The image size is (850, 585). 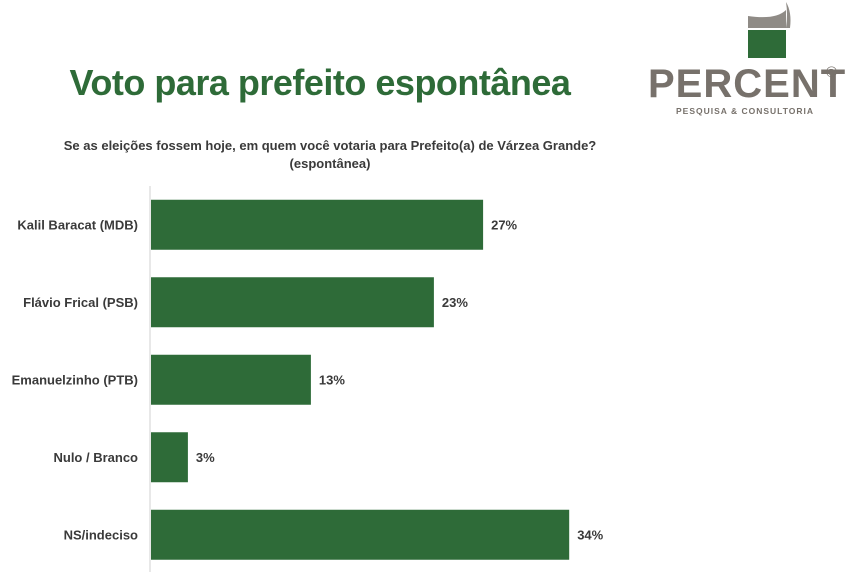 What do you see at coordinates (80, 302) in the screenshot?
I see `category-label-1: Flávio Frical (PSB)` at bounding box center [80, 302].